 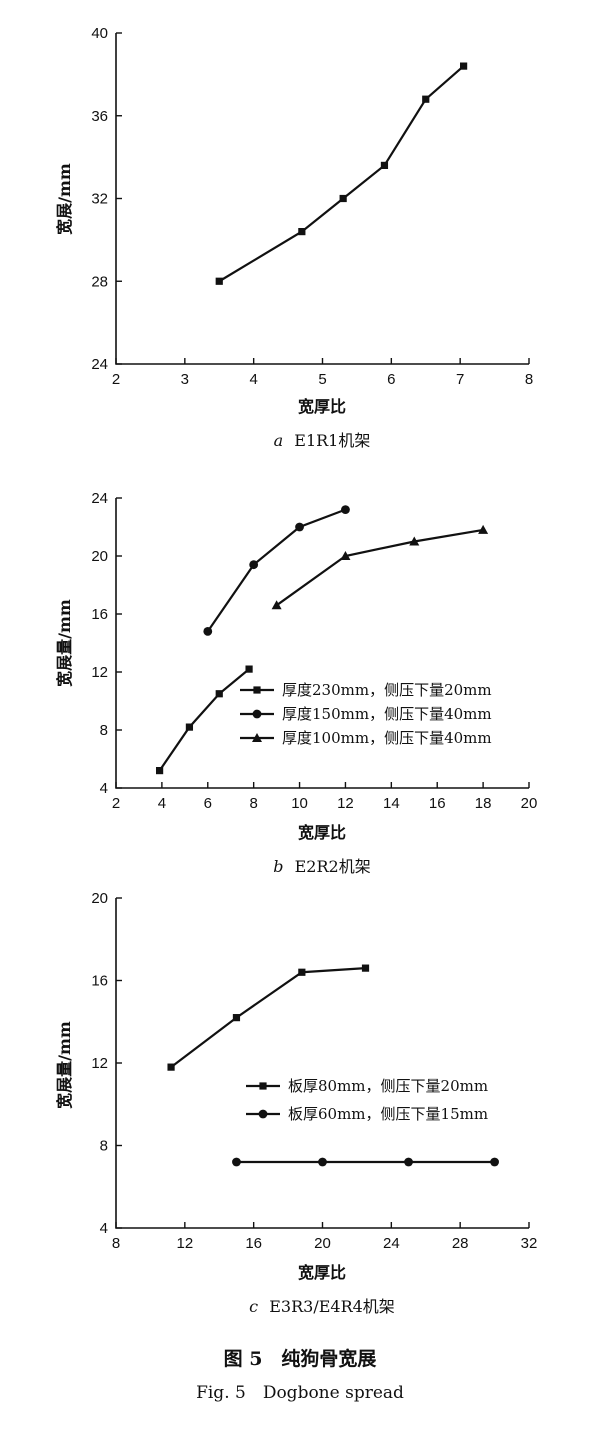 I want to click on chart-b-caption: b E2R2机架, so click(x=321, y=866).